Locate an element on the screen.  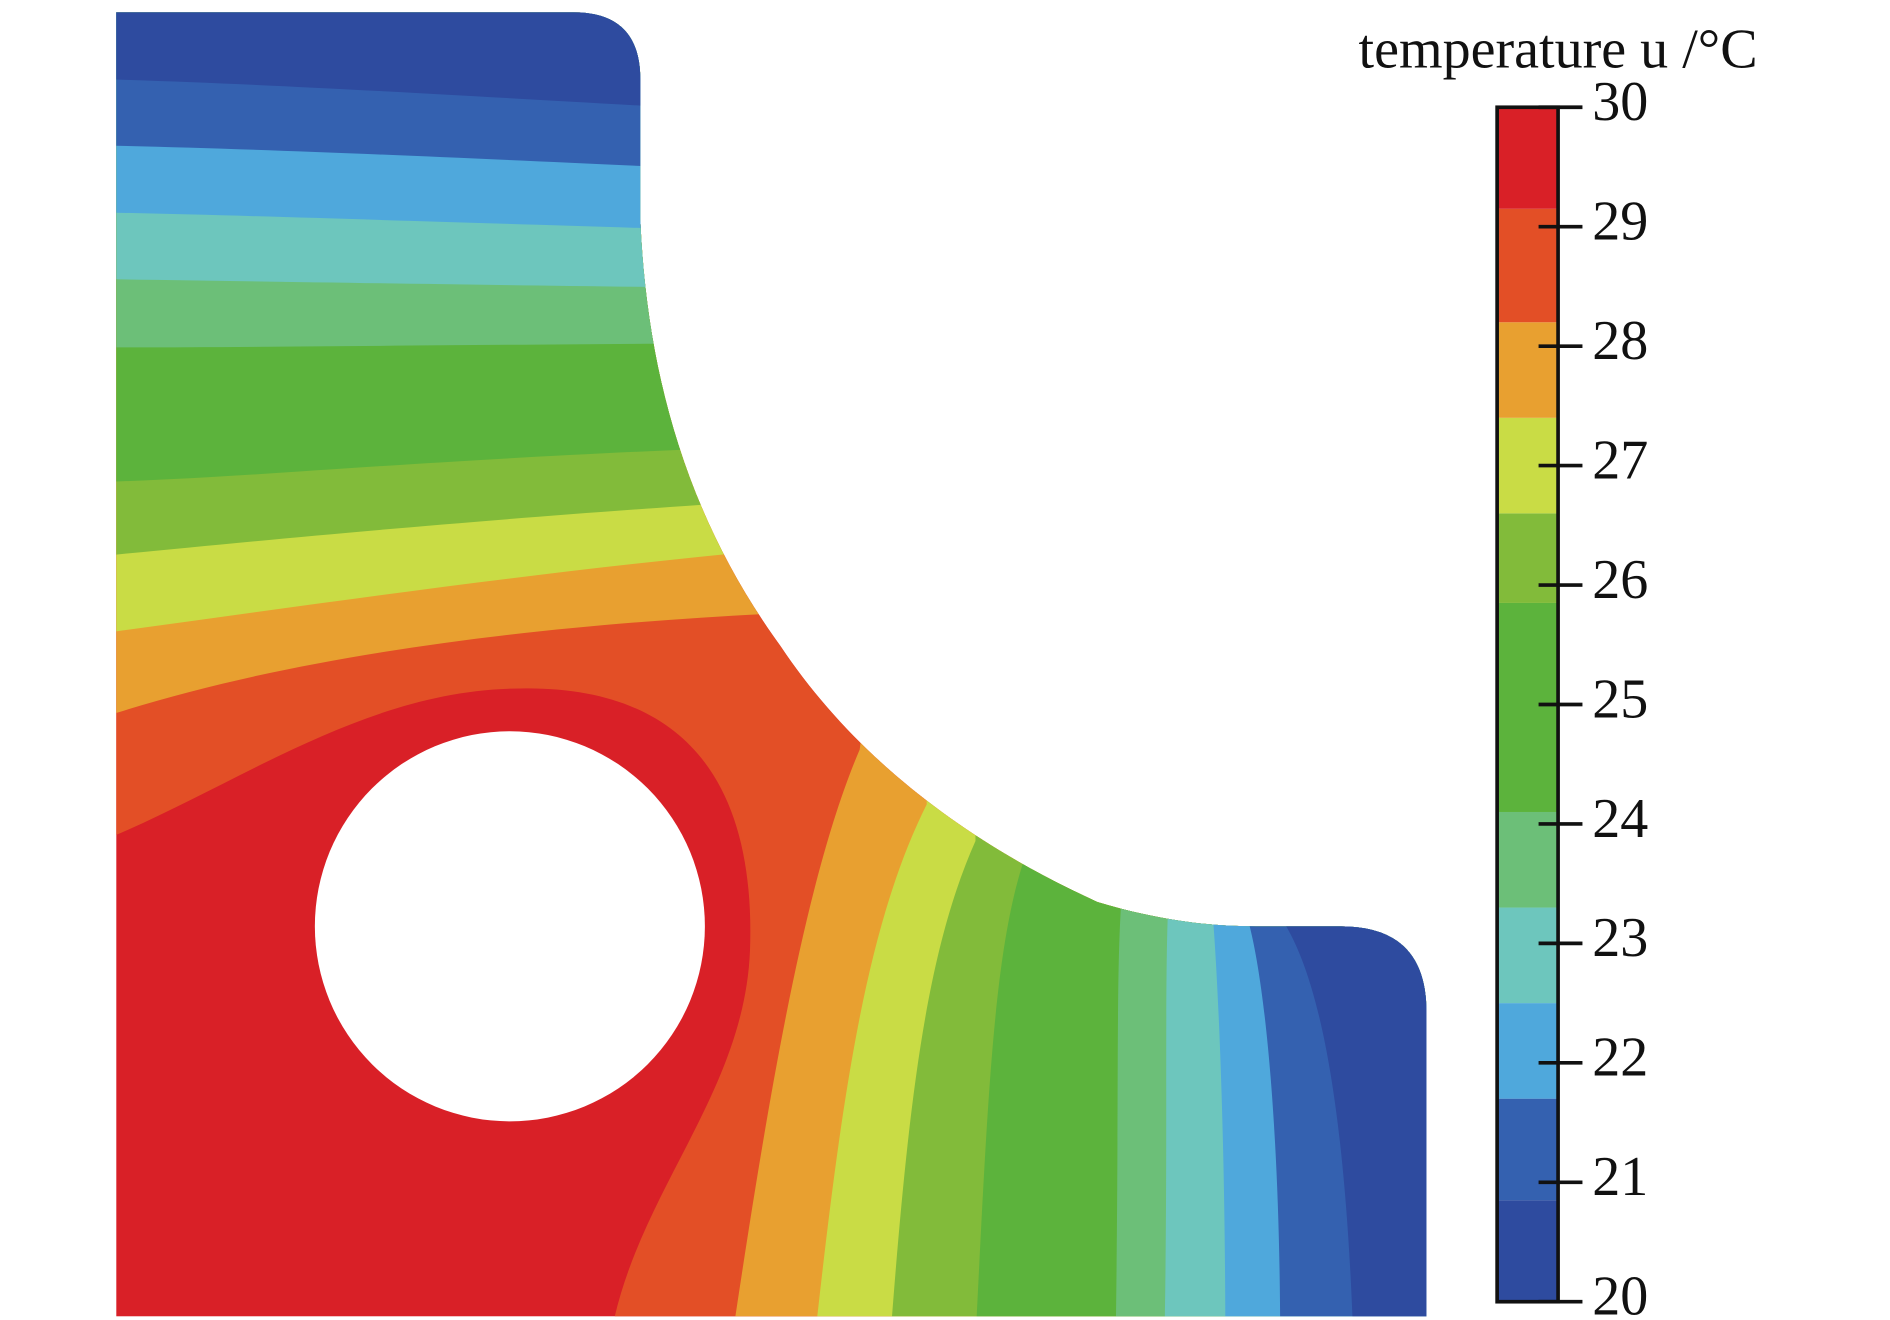
tick-label: 30 is located at coordinates (1620, 102).